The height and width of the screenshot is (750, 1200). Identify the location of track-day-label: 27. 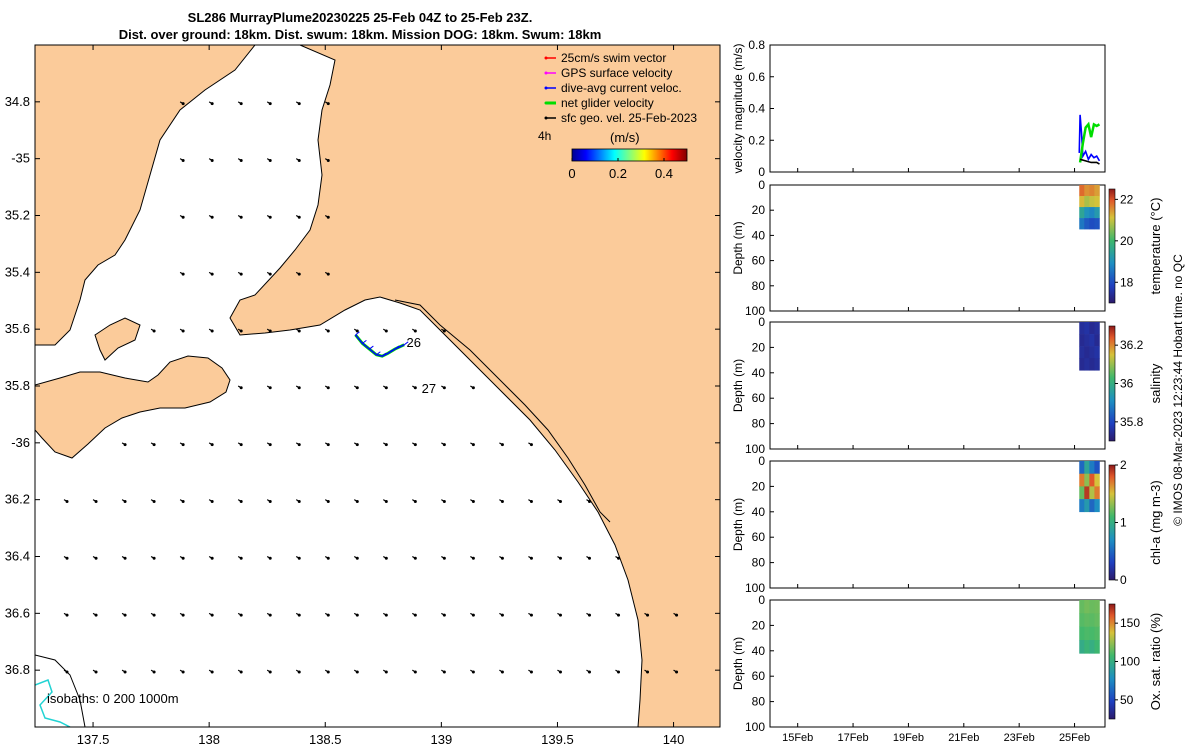
(429, 388).